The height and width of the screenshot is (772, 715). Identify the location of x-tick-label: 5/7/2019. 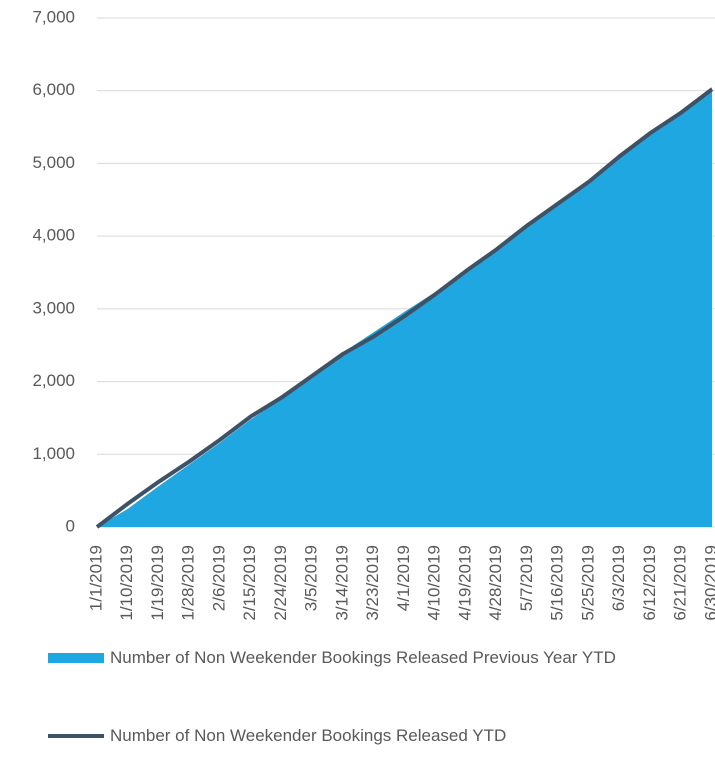
(526, 578).